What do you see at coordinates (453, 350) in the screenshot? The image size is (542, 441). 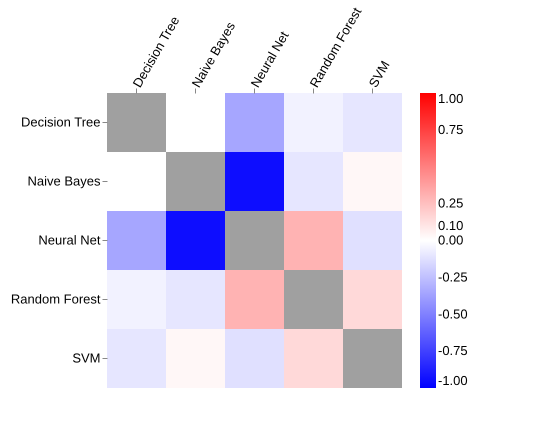 I see `color-bar-label: -0.75` at bounding box center [453, 350].